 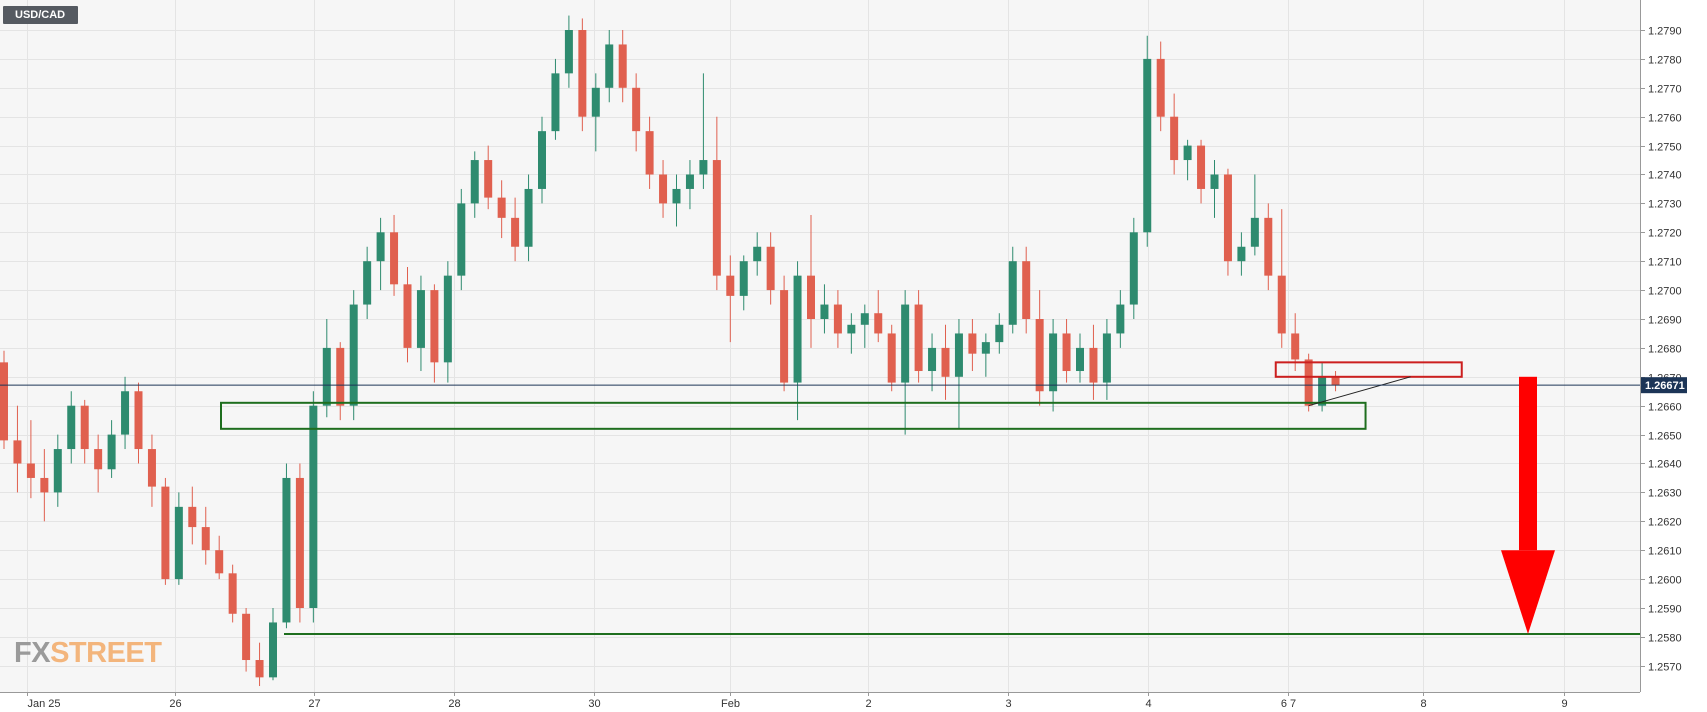 I want to click on current-price-label-bg, so click(x=1664, y=385).